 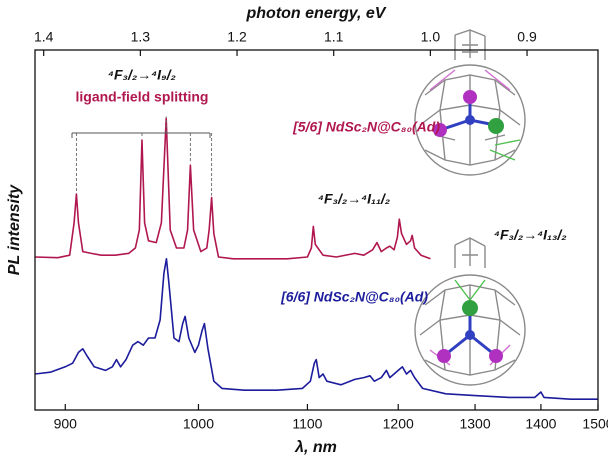 What do you see at coordinates (530, 235) in the screenshot?
I see `annotation: ⁴F₃/₂→⁴I₁₃/₂` at bounding box center [530, 235].